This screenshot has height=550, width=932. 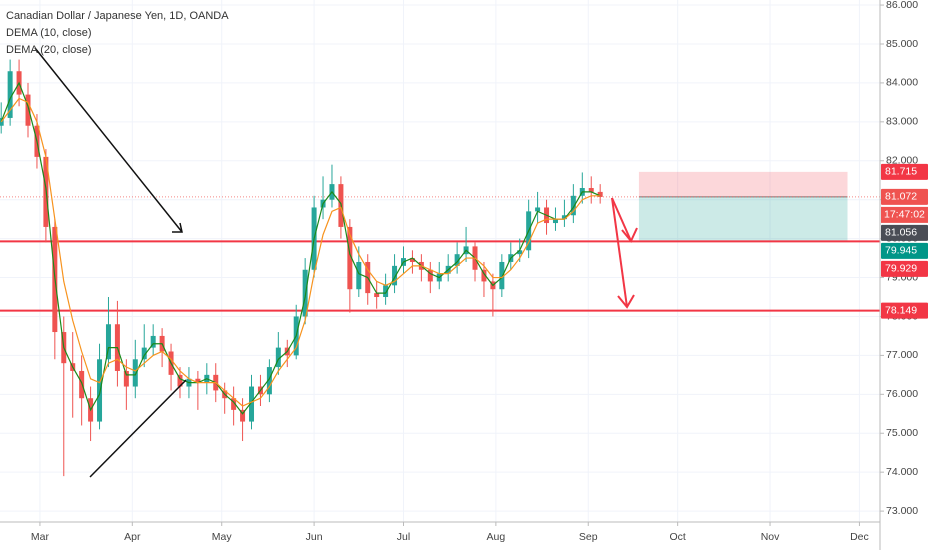 What do you see at coordinates (40, 537) in the screenshot?
I see `x-tick-label: Mar` at bounding box center [40, 537].